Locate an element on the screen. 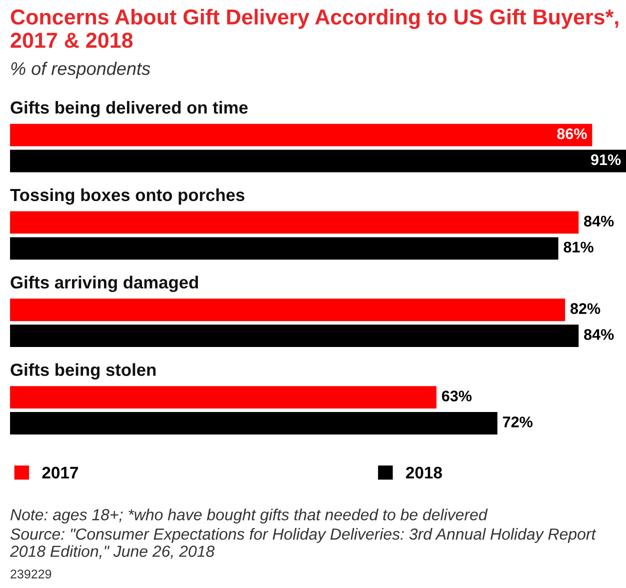  data-label: 72% is located at coordinates (517, 422).